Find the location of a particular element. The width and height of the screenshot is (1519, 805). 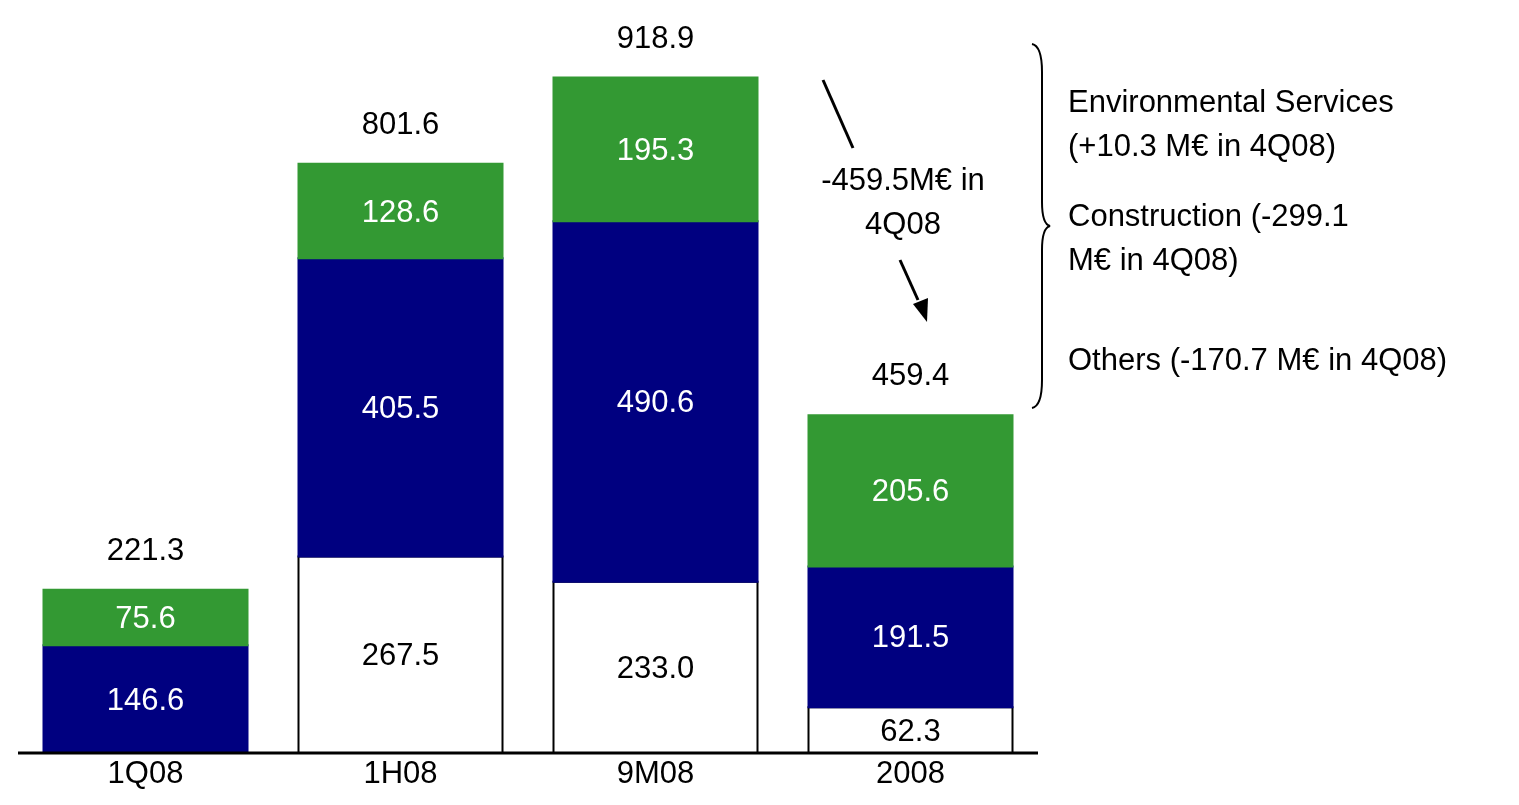

data-label: 146.6 is located at coordinates (145, 699).